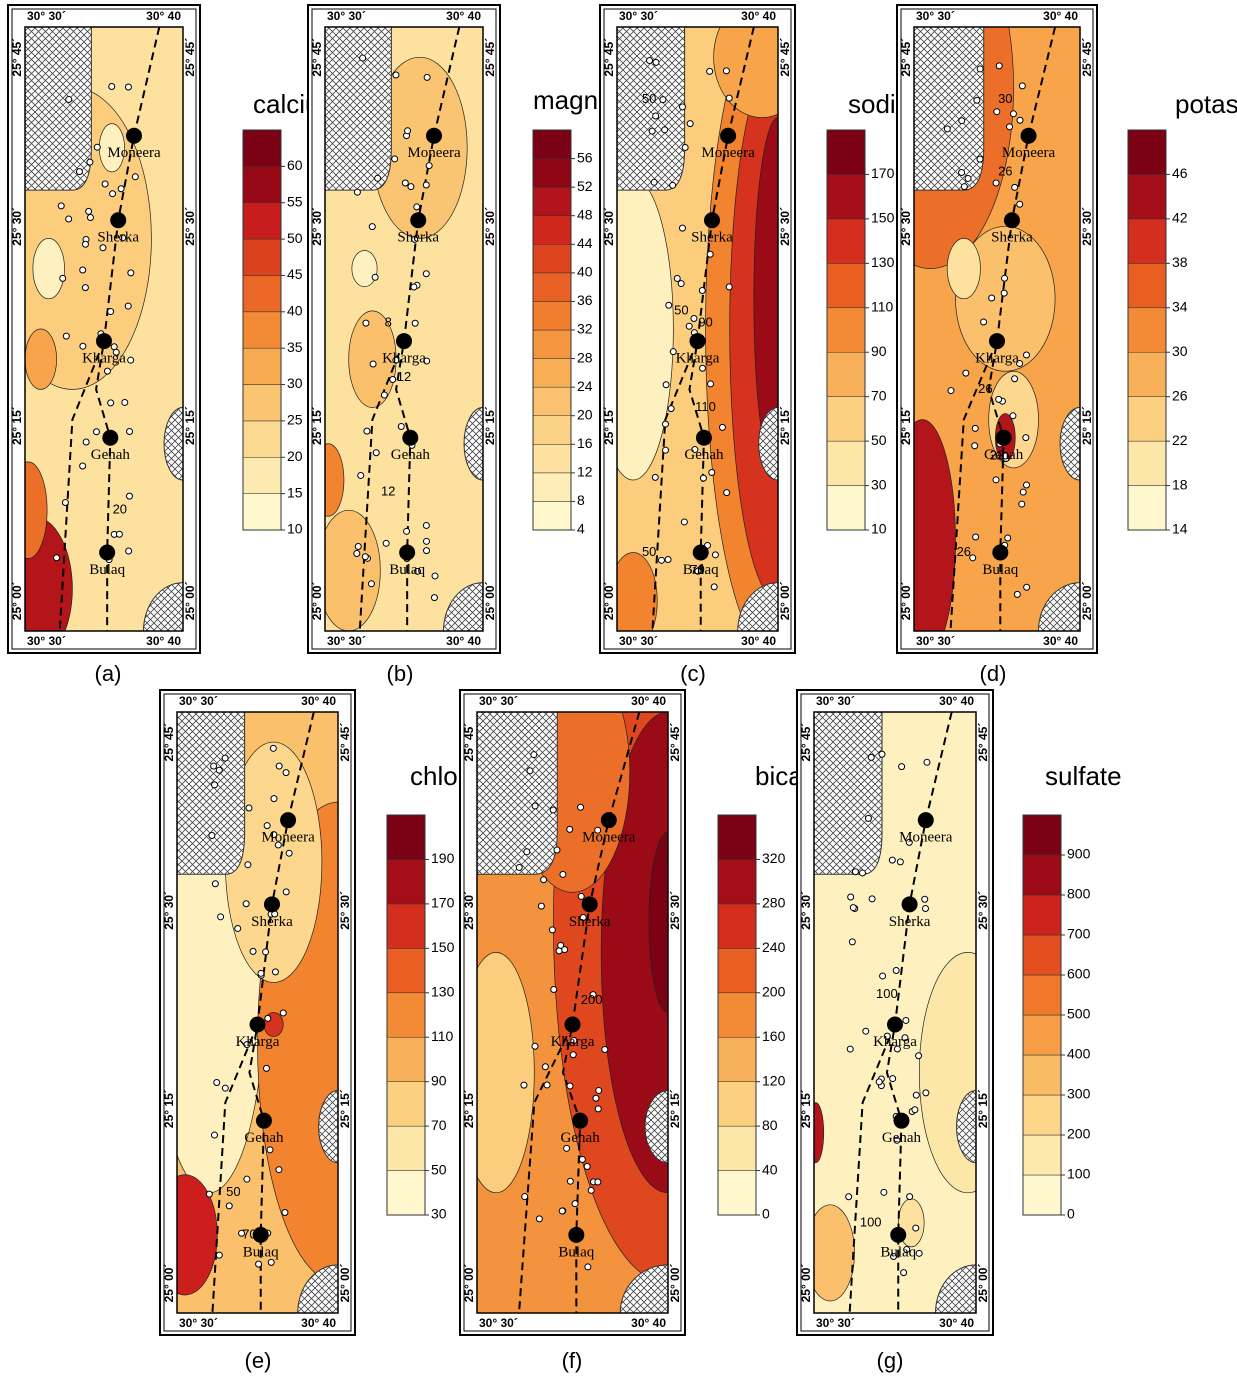  What do you see at coordinates (774, 903) in the screenshot?
I see `colorbar-tick-label: 280` at bounding box center [774, 903].